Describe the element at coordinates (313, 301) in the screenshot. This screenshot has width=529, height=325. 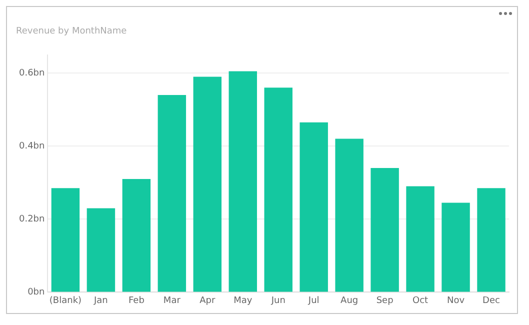
I see `x-tick-label: Jul` at that location.